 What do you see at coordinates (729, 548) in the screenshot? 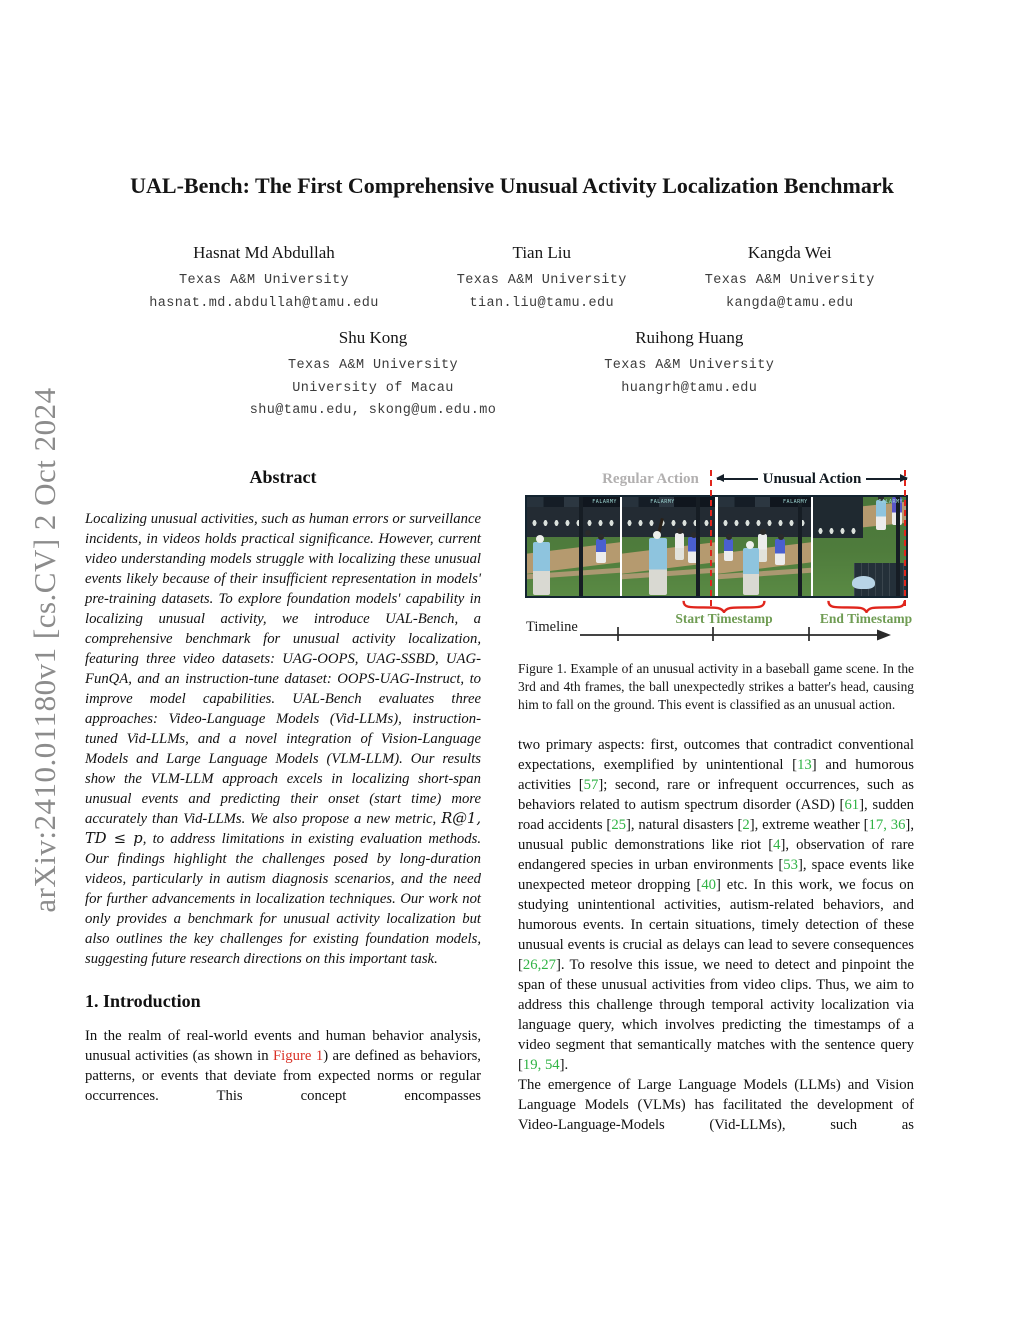
I see `player-runner` at bounding box center [729, 548].